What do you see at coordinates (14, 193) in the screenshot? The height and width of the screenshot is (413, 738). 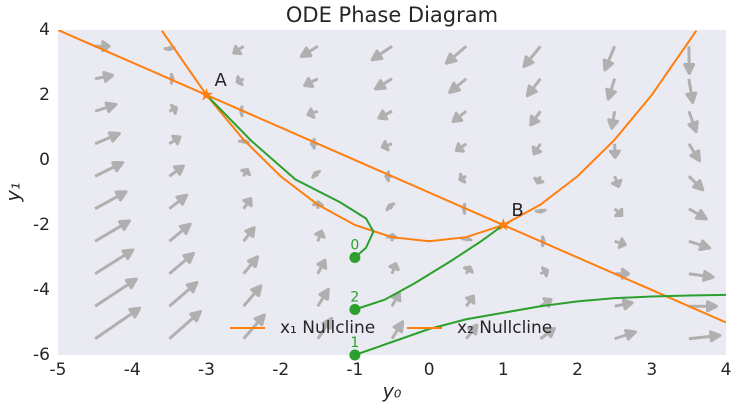 I see `y-axis-label: y₁` at bounding box center [14, 193].